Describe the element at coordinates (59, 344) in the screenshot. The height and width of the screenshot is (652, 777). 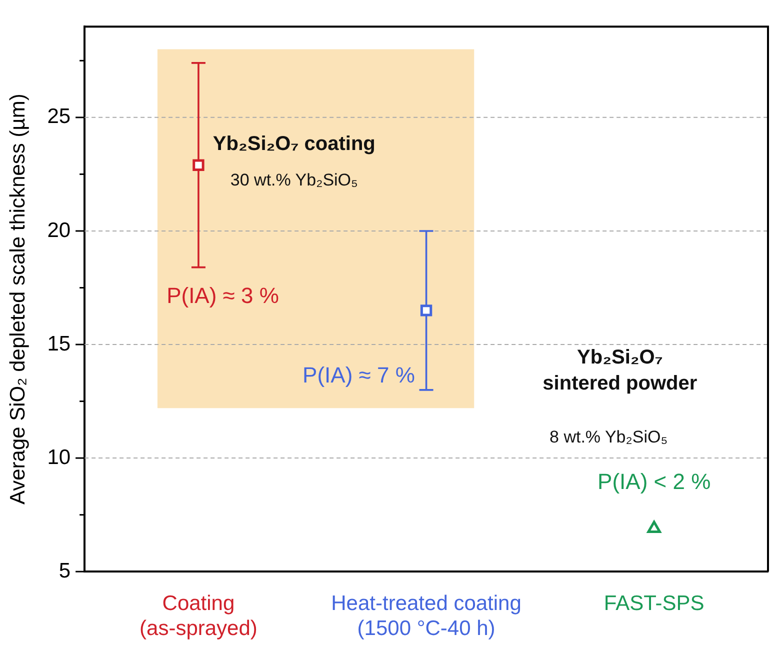
I see `y-tick-label: 15` at that location.